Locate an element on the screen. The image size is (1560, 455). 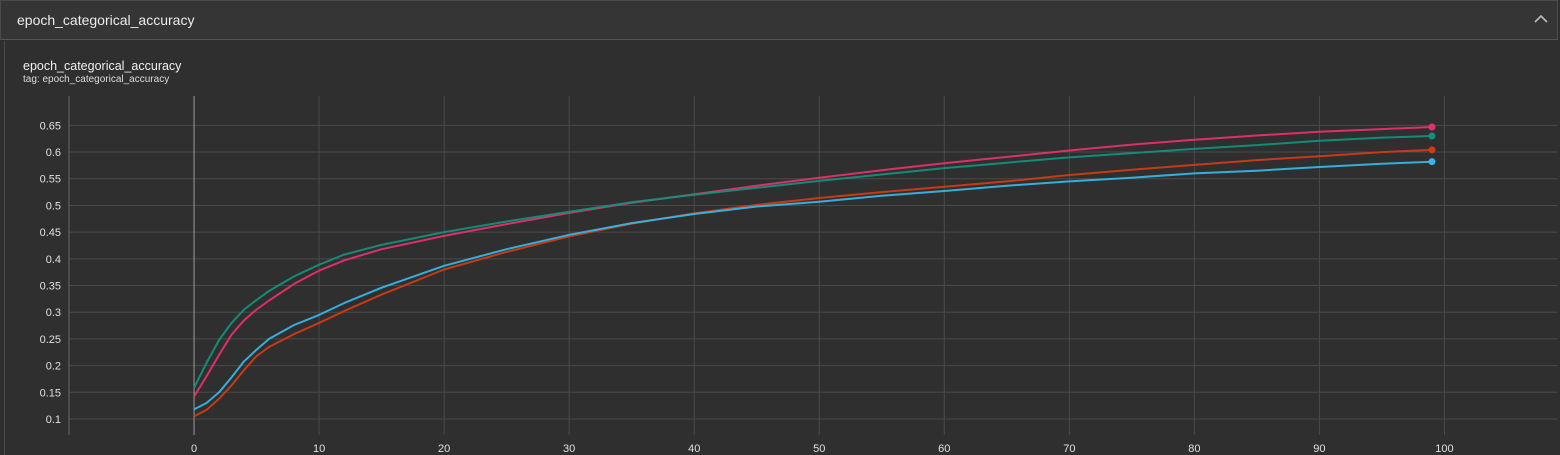
x-tick-label: 10 is located at coordinates (319, 449).